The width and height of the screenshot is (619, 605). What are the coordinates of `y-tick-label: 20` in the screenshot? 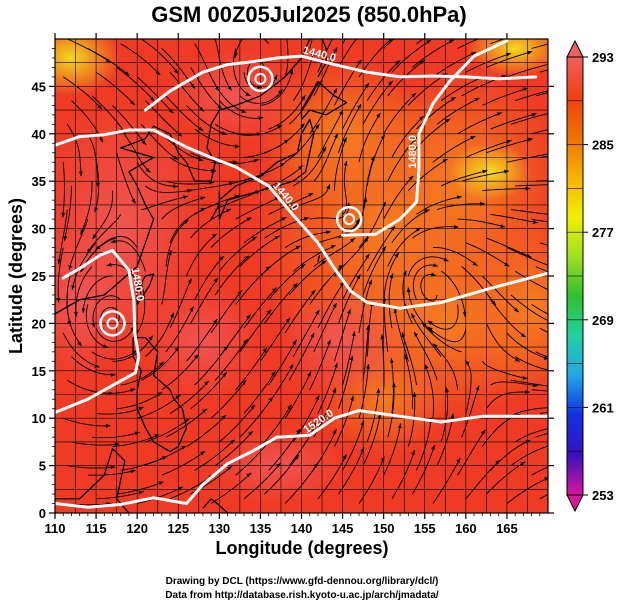 It's located at (39, 323).